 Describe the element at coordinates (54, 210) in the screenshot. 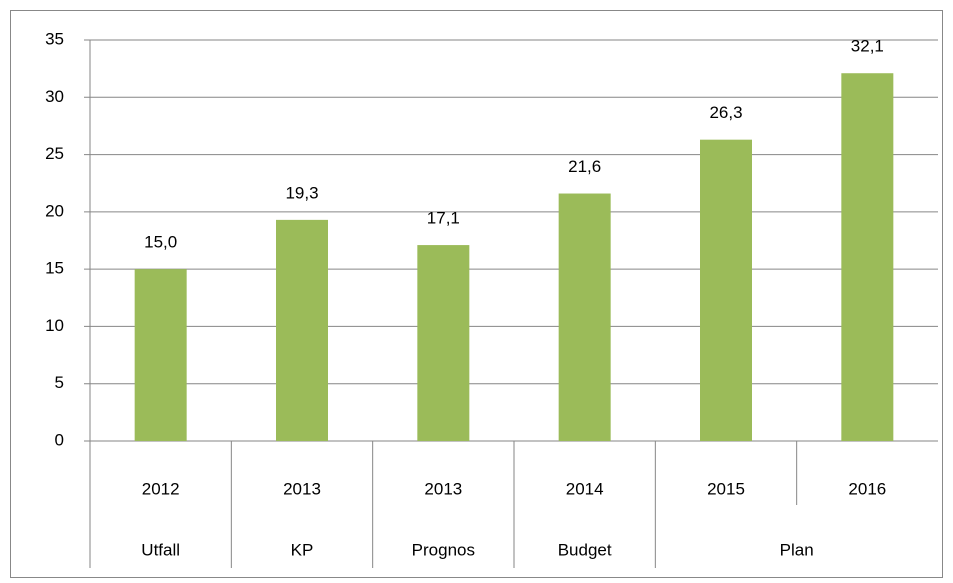

I see `y-tick-label: 20` at that location.